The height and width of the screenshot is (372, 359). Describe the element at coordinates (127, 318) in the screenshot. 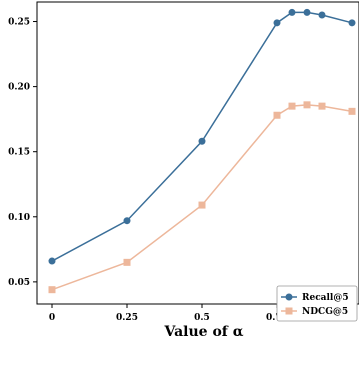

I see `x-tick-label: 0.25` at that location.